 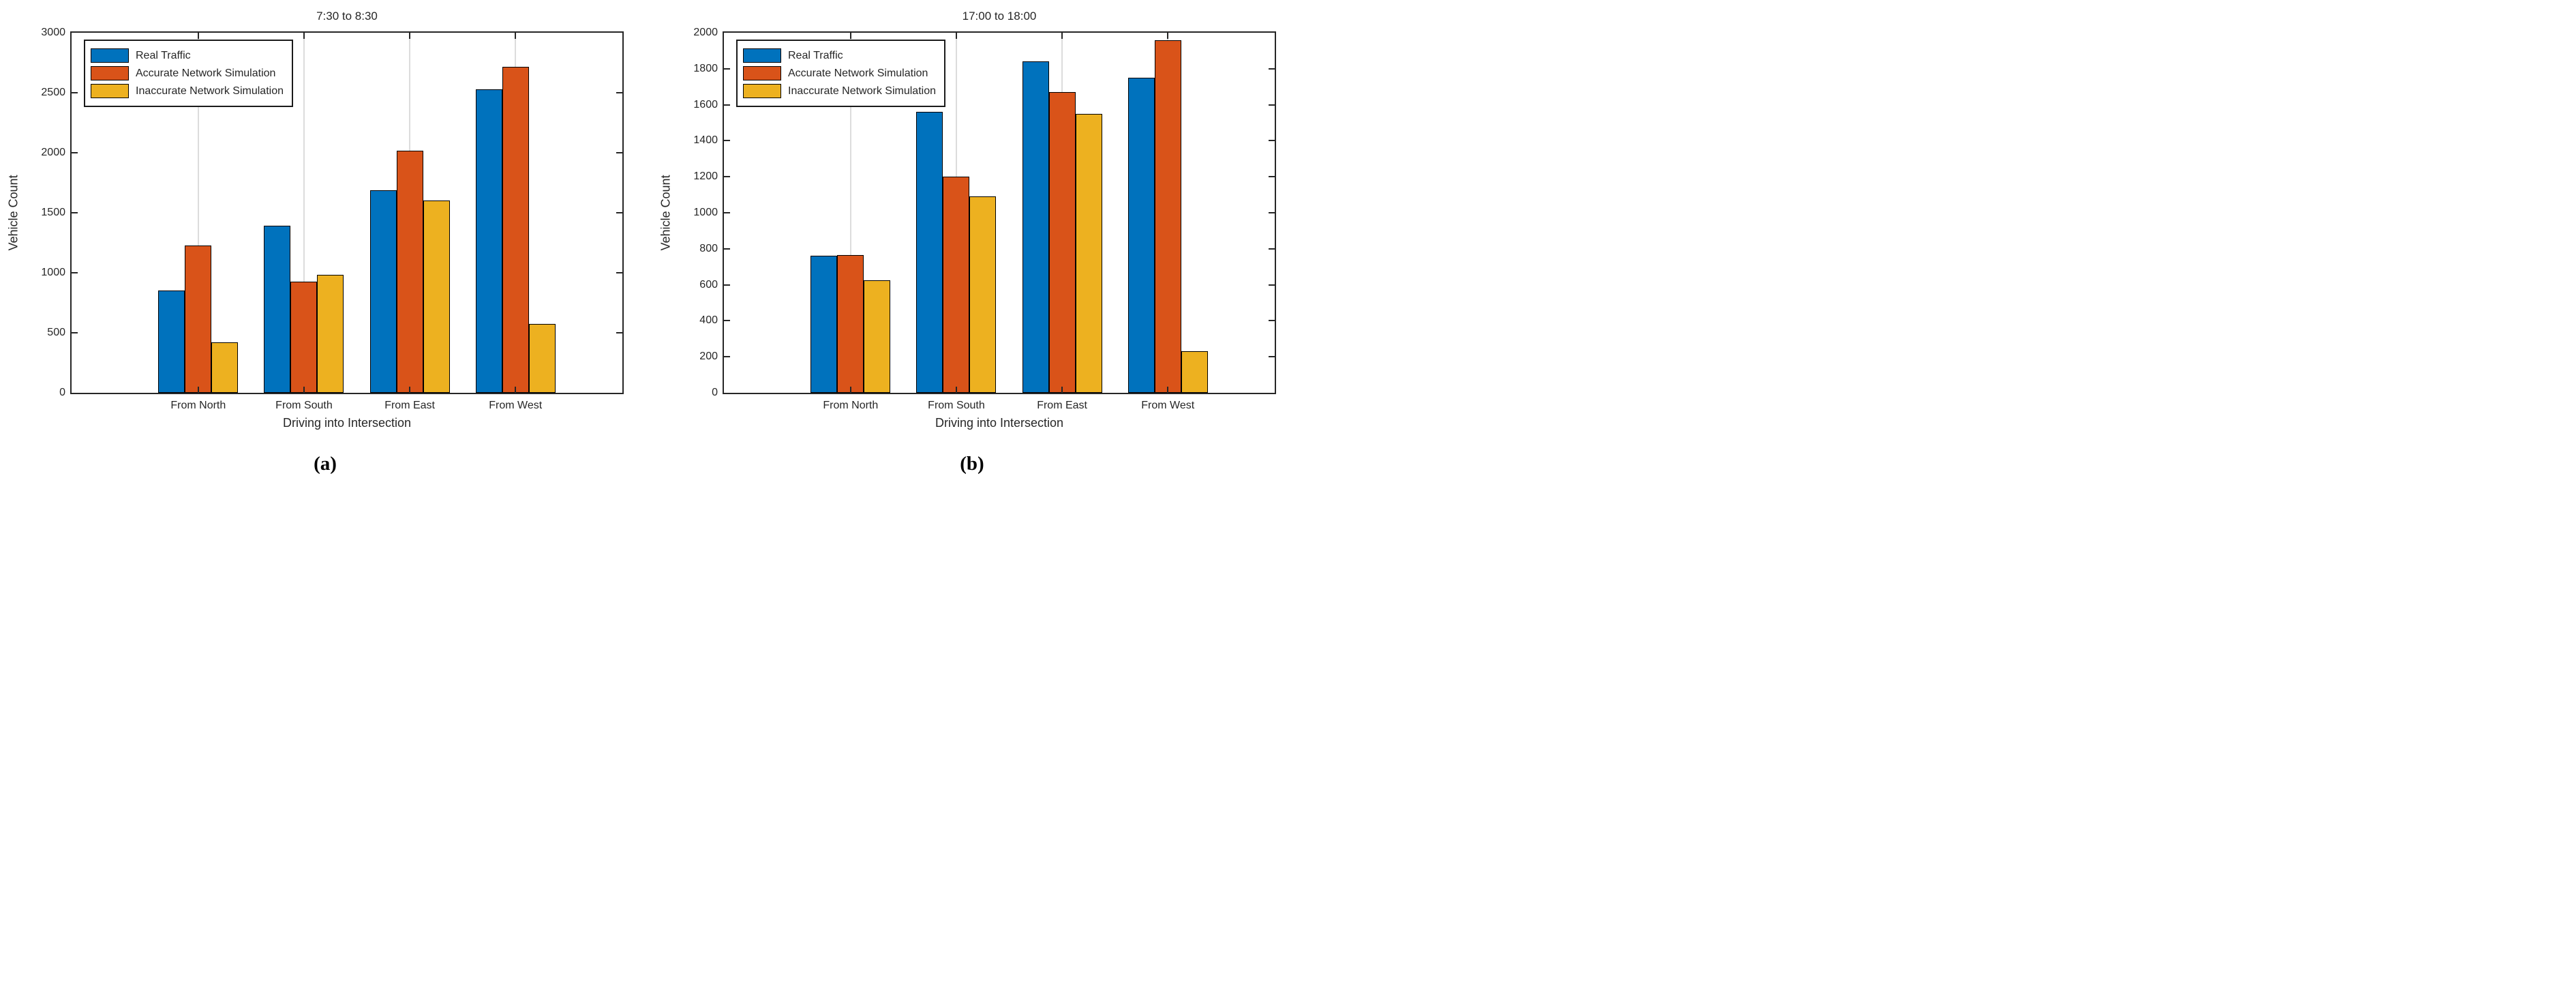 I want to click on y-tick-label: 3000, so click(x=53, y=32).